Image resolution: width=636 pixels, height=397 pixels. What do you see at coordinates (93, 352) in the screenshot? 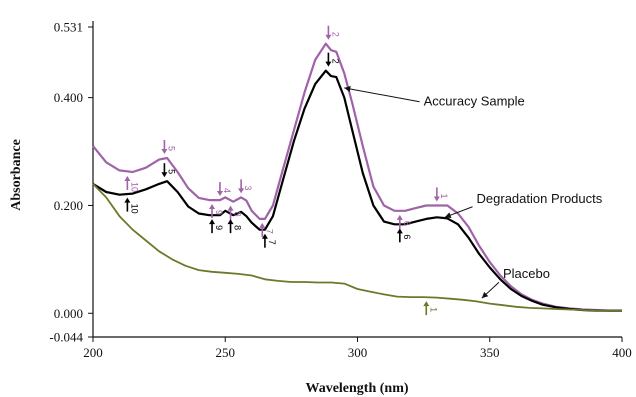
I see `x-tick-label: 200` at bounding box center [93, 352].